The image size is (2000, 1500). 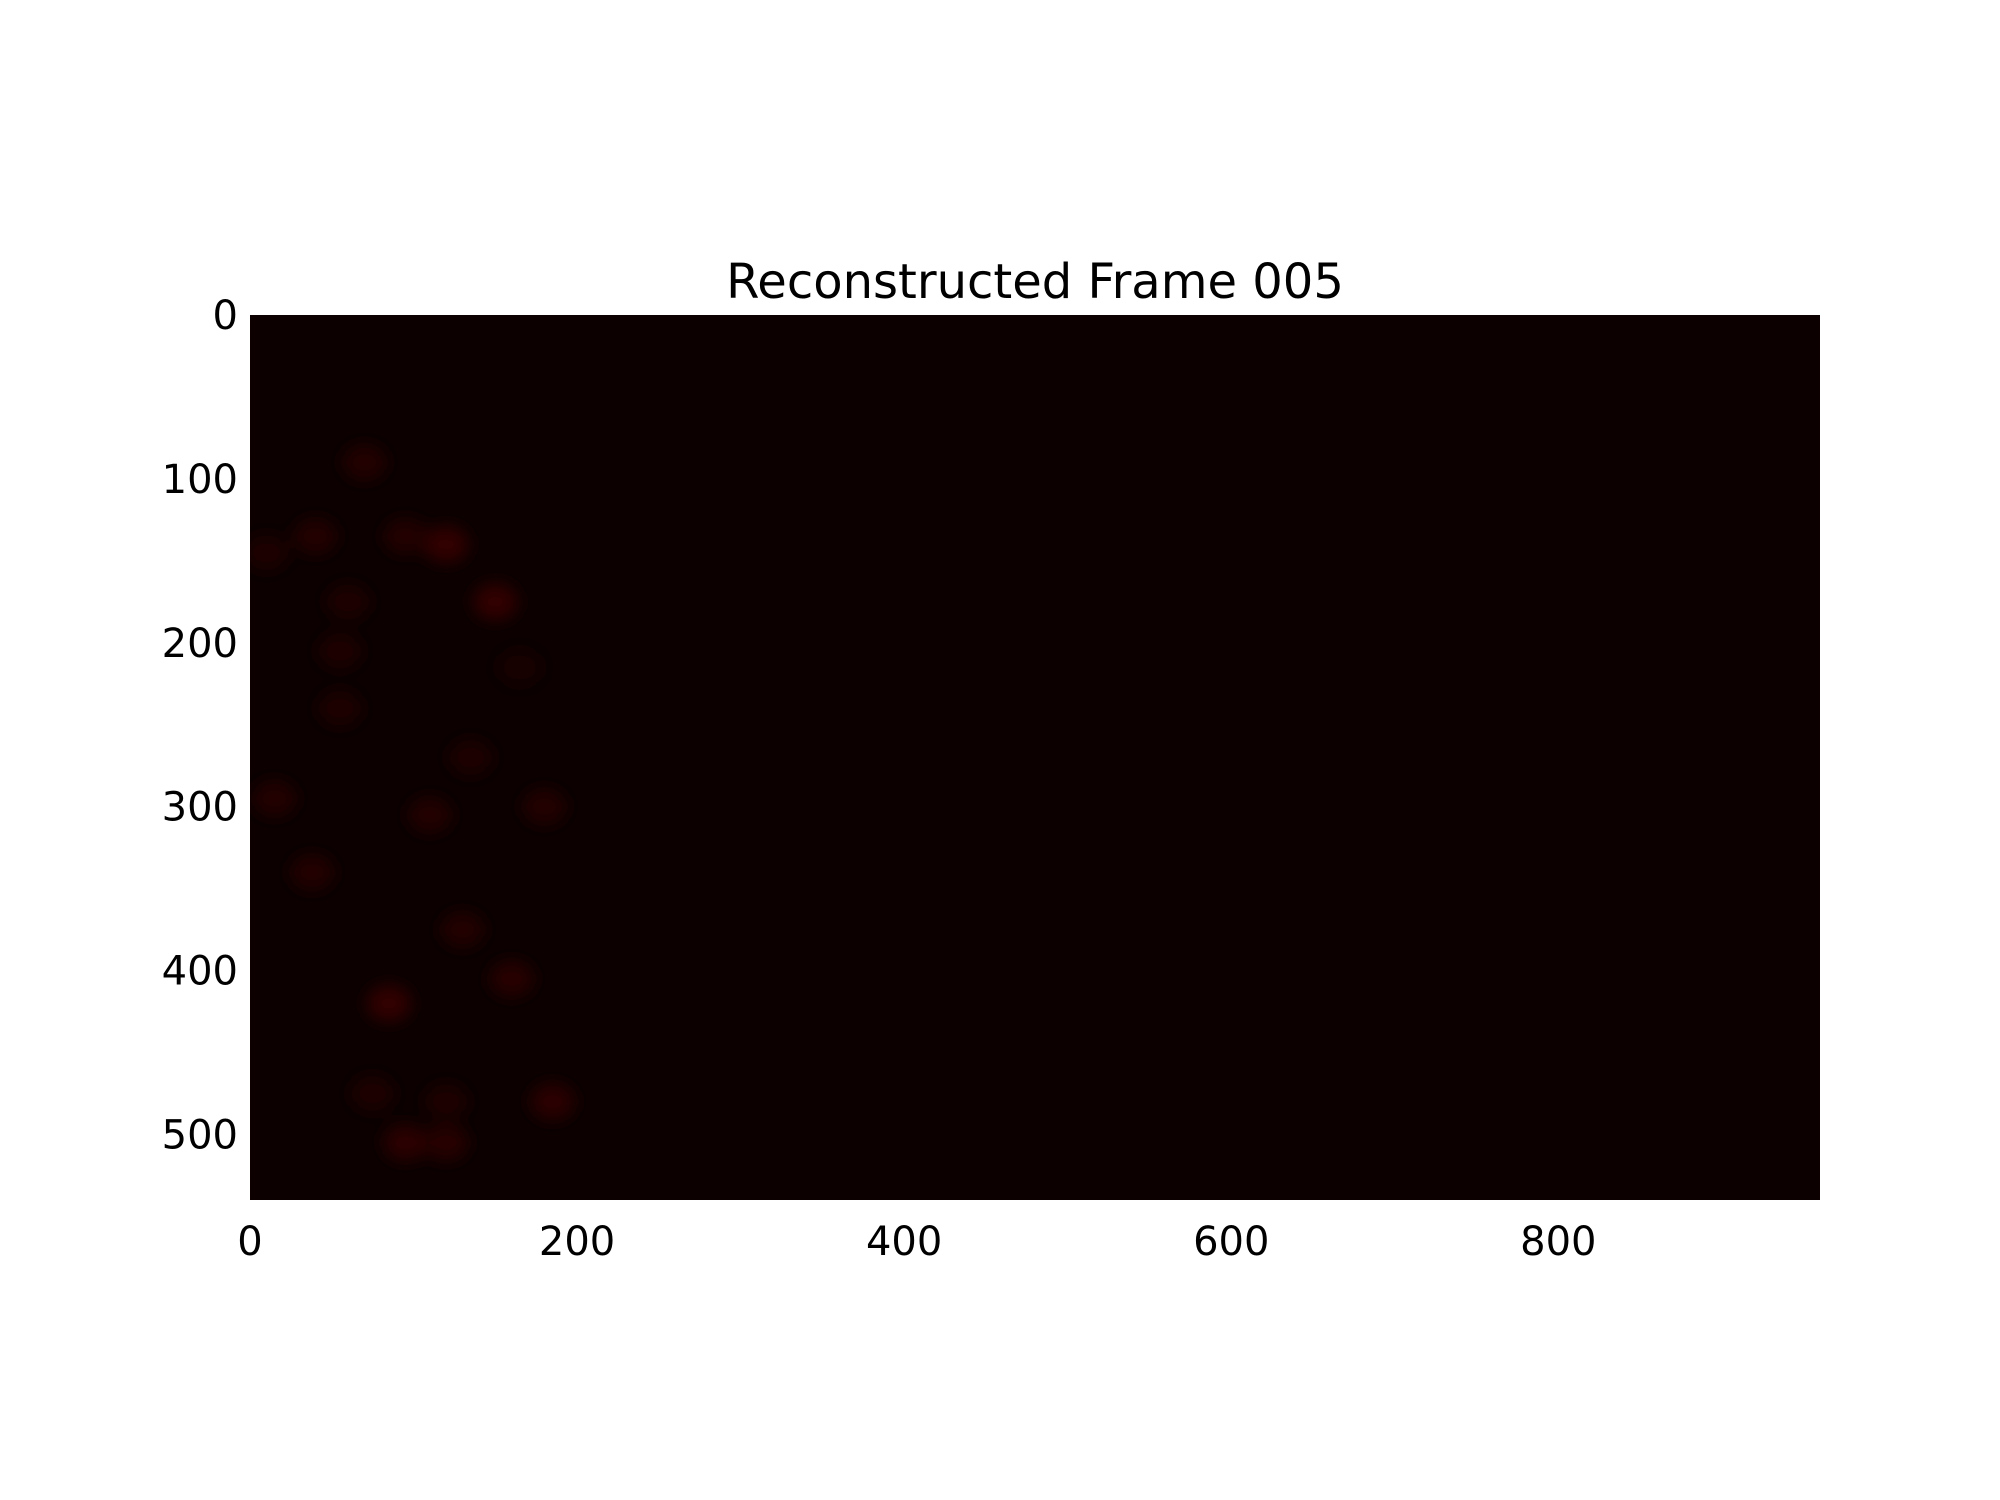 What do you see at coordinates (249, 1242) in the screenshot?
I see `x-tick-label: 0` at bounding box center [249, 1242].